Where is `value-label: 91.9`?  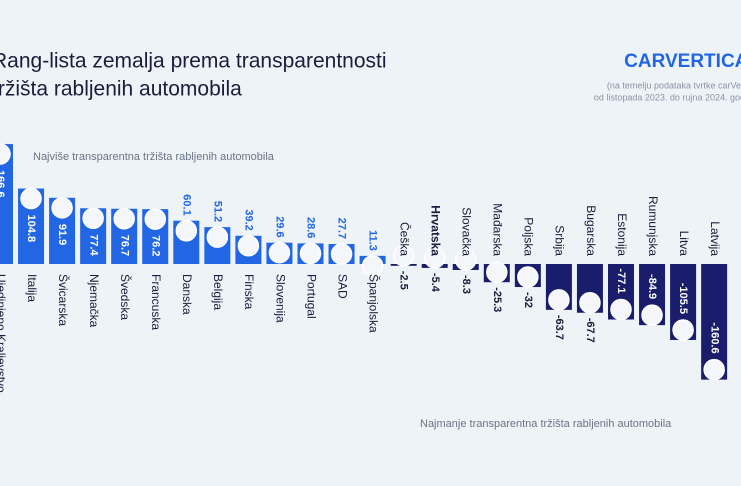
value-label: 91.9 is located at coordinates (62, 234).